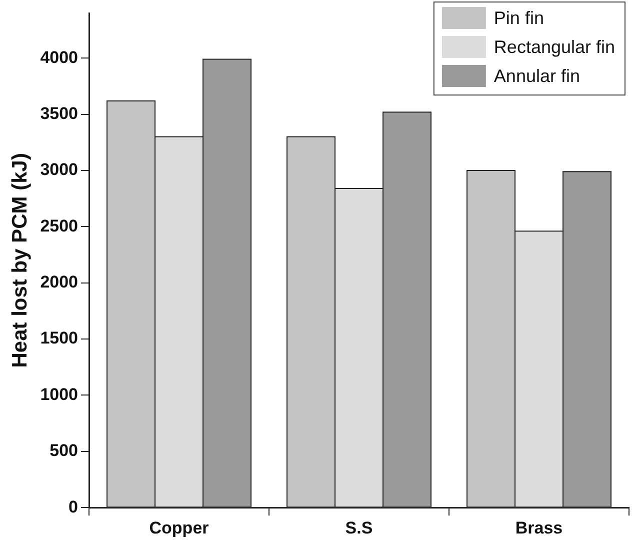 This screenshot has width=637, height=550. Describe the element at coordinates (359, 528) in the screenshot. I see `x-tick-label: S.S` at that location.